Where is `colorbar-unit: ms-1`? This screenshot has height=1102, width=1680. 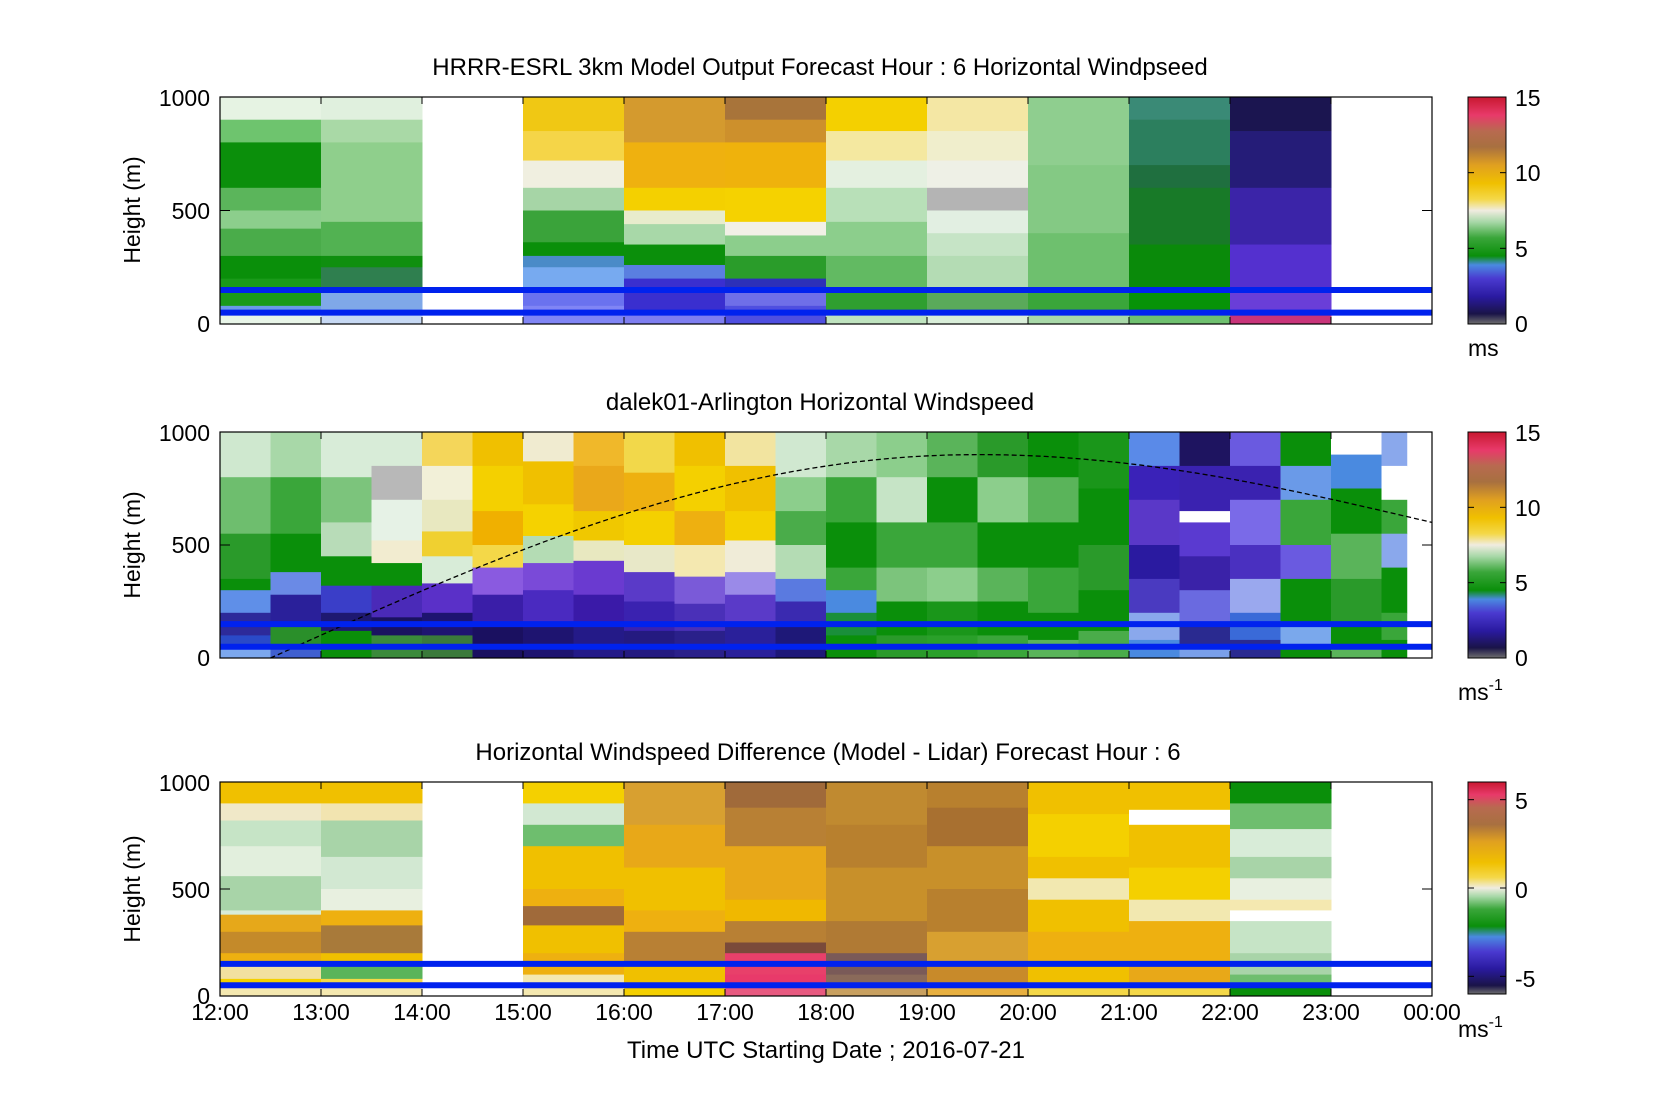 colorbar-unit: ms-1 is located at coordinates (1480, 691).